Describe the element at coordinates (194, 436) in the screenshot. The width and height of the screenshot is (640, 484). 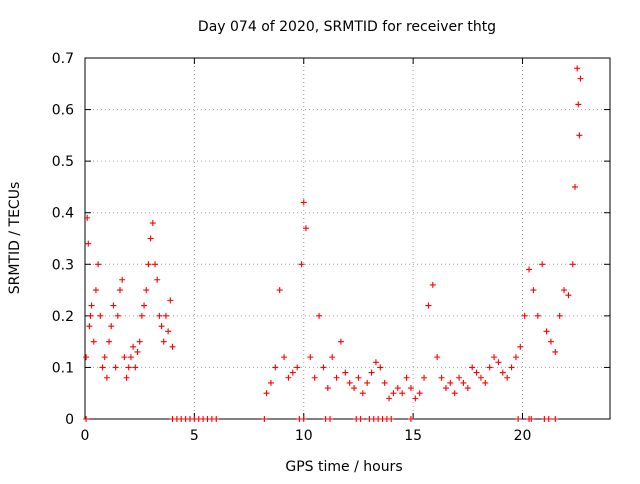
I see `x-tick-label: 5` at that location.